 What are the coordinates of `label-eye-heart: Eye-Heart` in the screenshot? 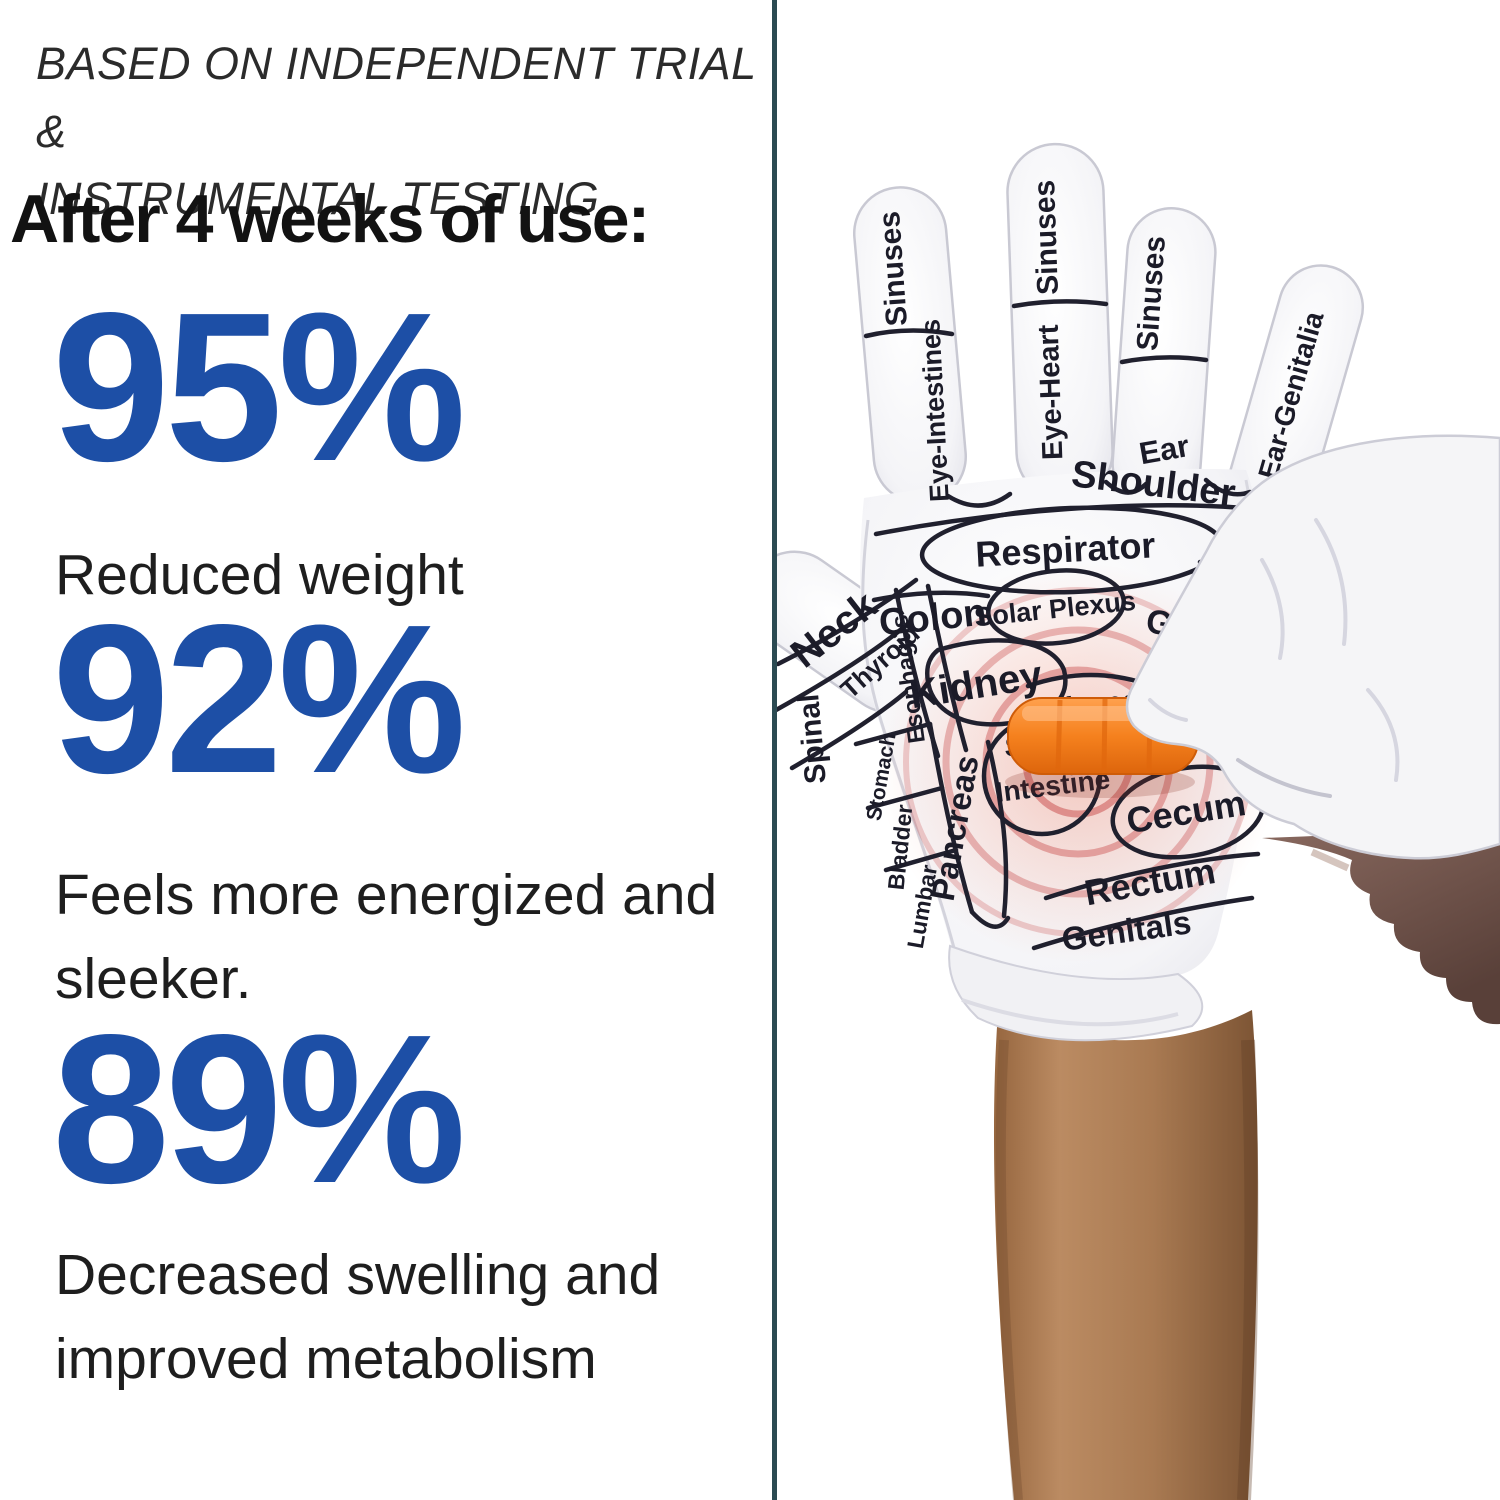 It's located at (1051, 392).